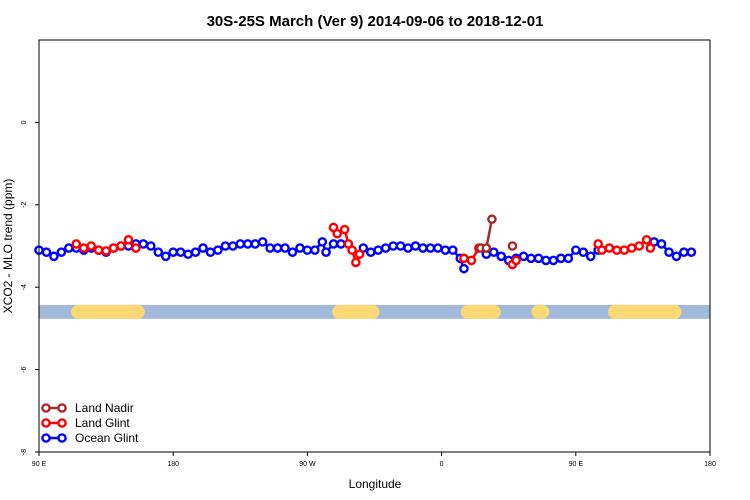 The height and width of the screenshot is (500, 750). Describe the element at coordinates (375, 484) in the screenshot. I see `x-axis-label: Longitude` at that location.